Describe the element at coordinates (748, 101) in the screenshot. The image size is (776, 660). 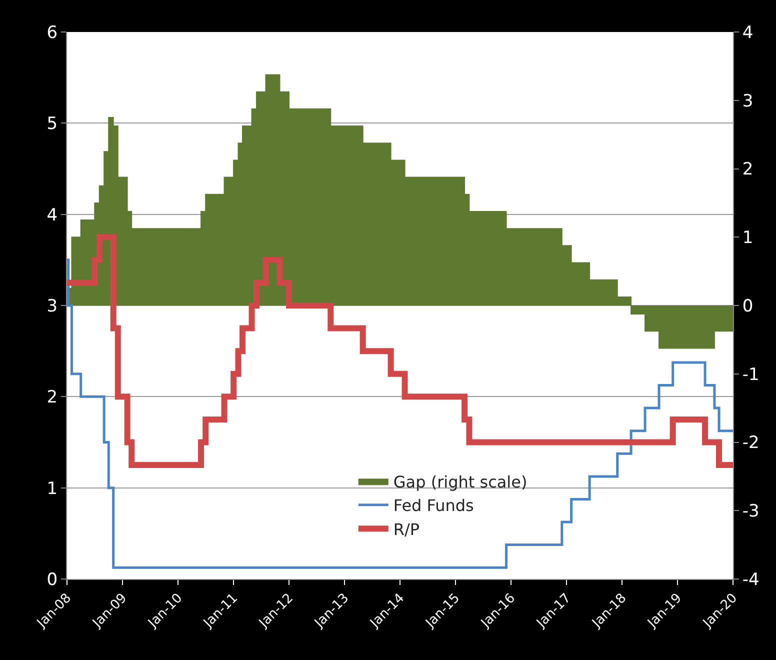
I see `y2-tick-label: 3` at that location.